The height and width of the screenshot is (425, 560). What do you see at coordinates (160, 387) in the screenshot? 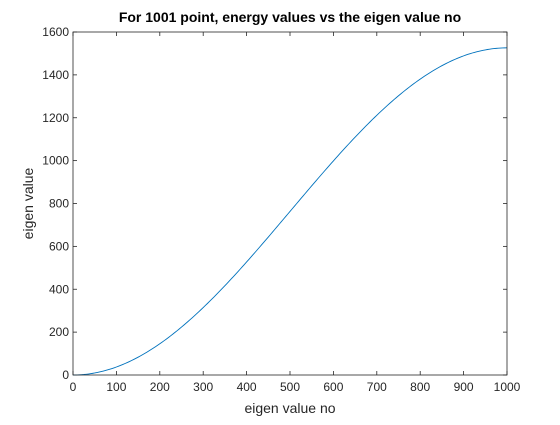
I see `x-tick-label: 200` at bounding box center [160, 387].